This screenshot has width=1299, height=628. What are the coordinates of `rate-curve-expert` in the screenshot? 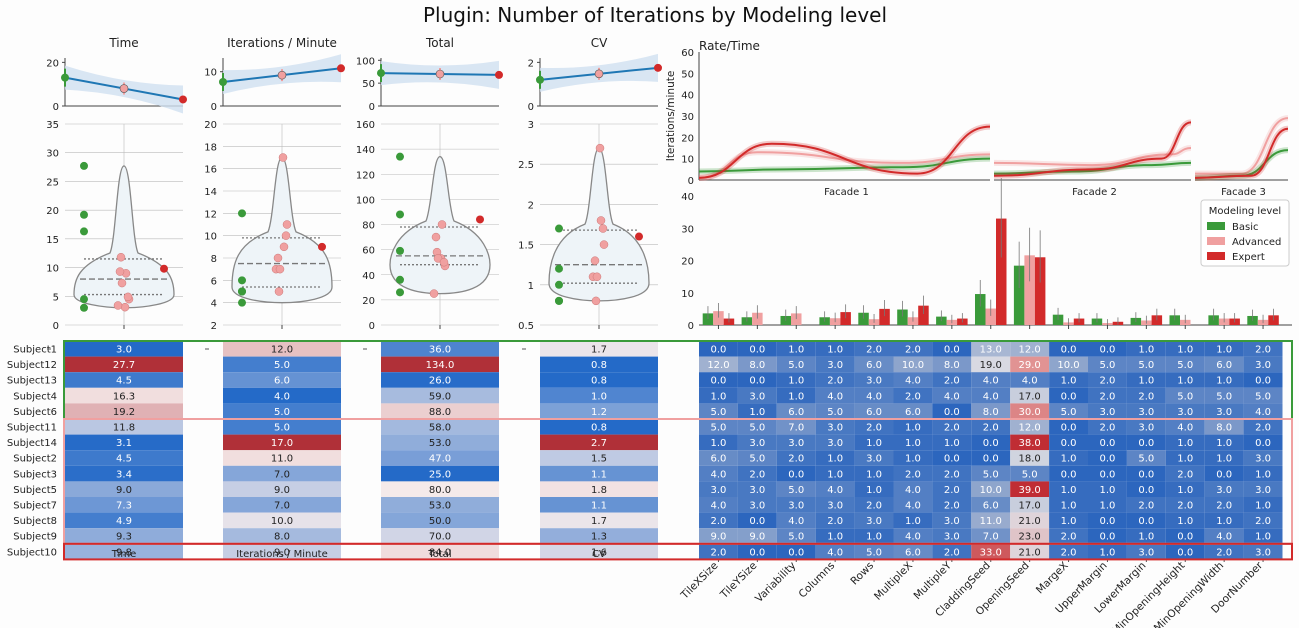 It's located at (844, 152).